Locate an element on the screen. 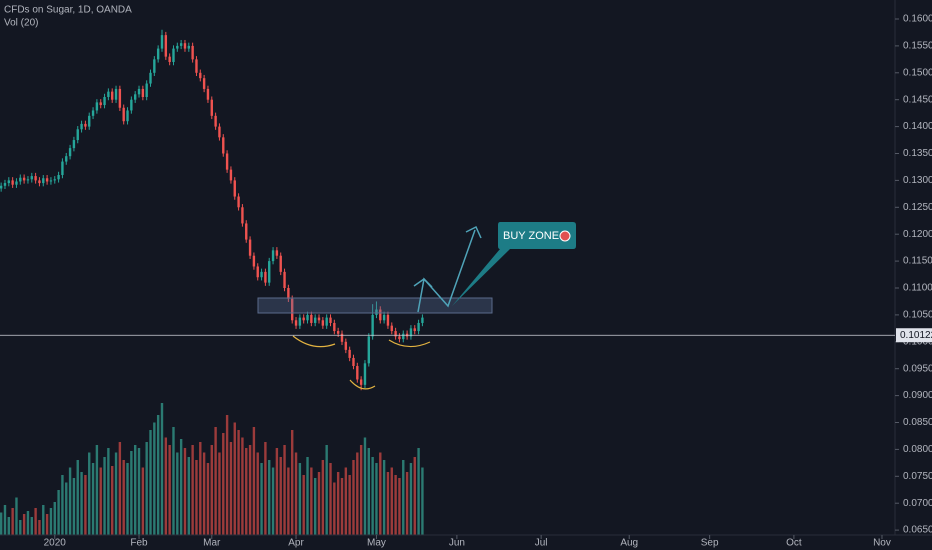  callout-text: BUY ZONE is located at coordinates (531, 236).